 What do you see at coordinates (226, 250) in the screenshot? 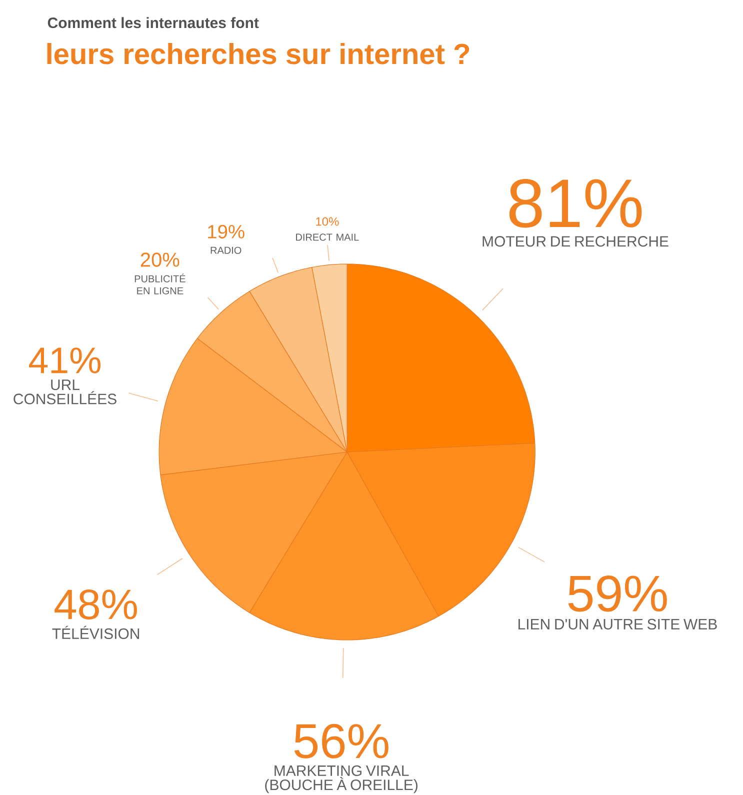
I see `slice-label: RADIO` at bounding box center [226, 250].